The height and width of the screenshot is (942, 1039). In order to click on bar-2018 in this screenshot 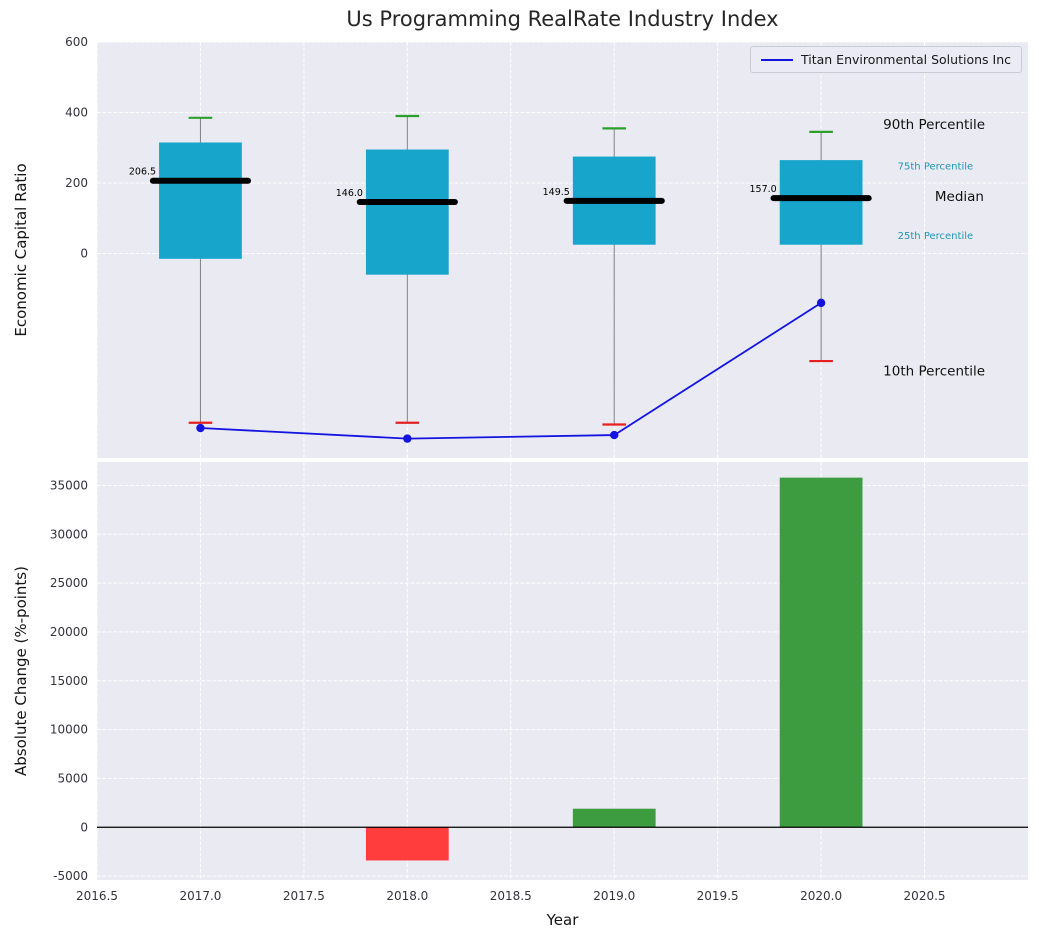, I will do `click(407, 844)`.